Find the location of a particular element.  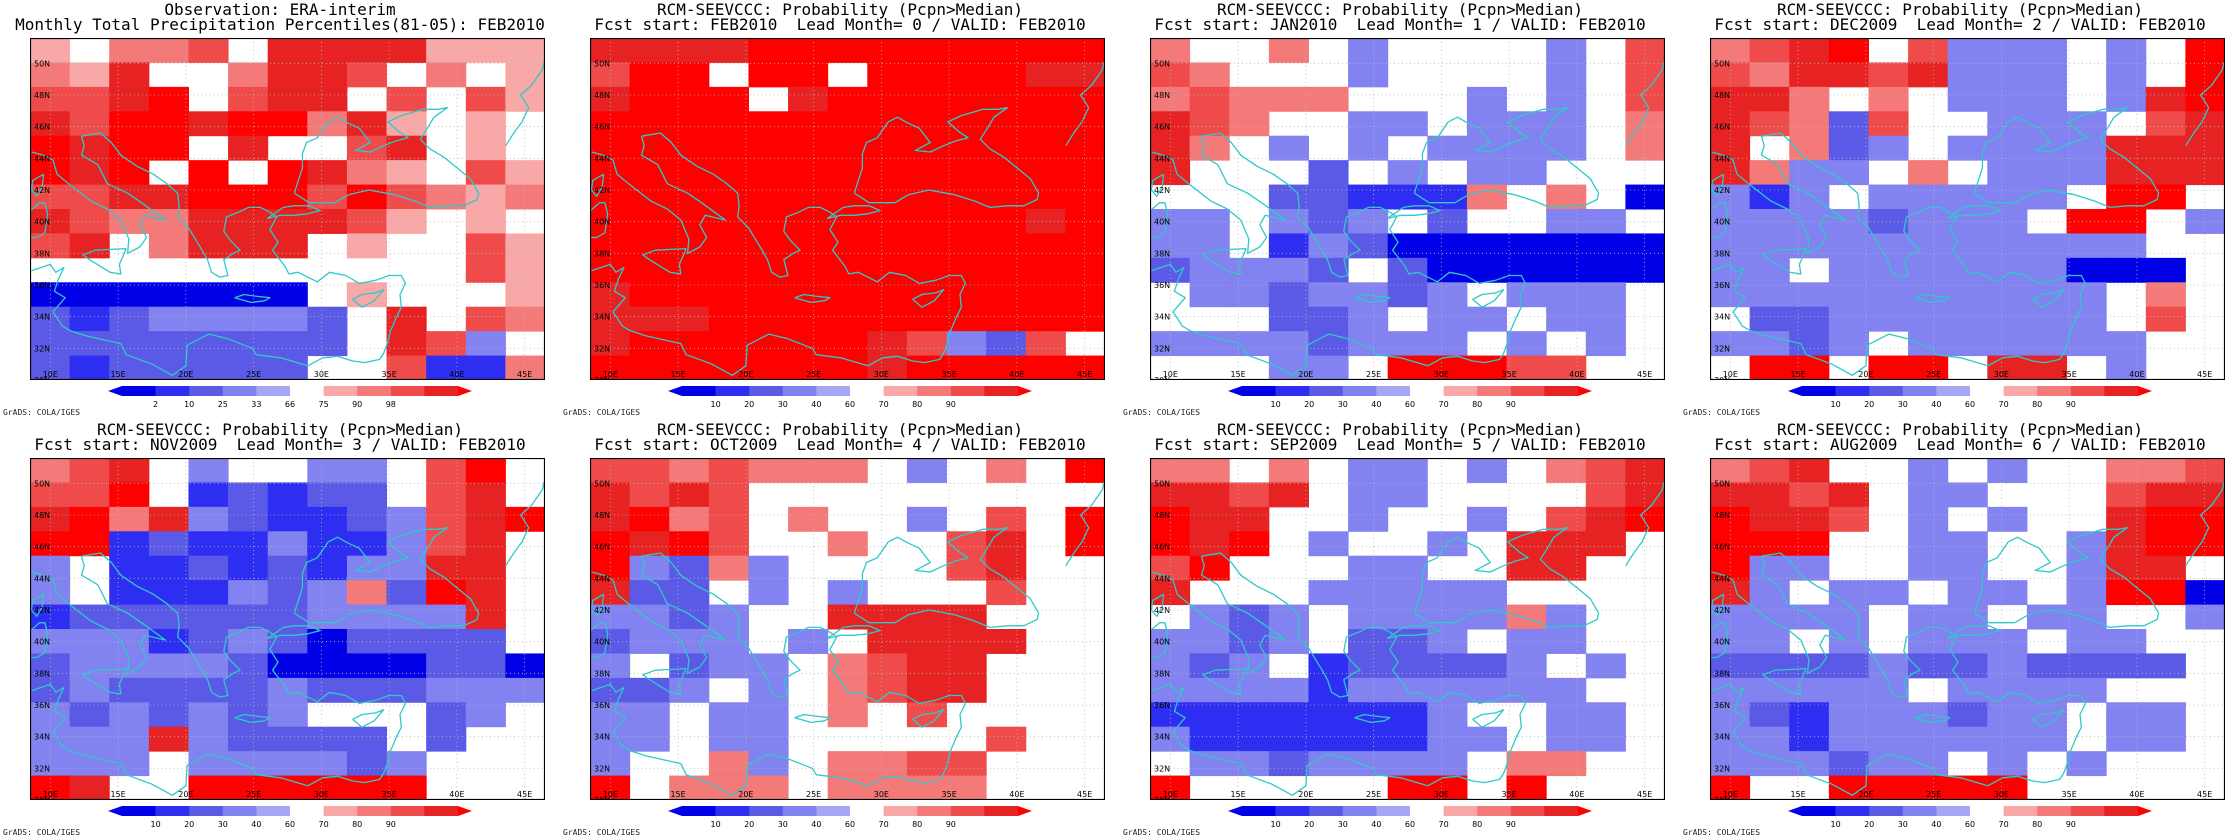

colorbar-label: 70 is located at coordinates (1444, 824).